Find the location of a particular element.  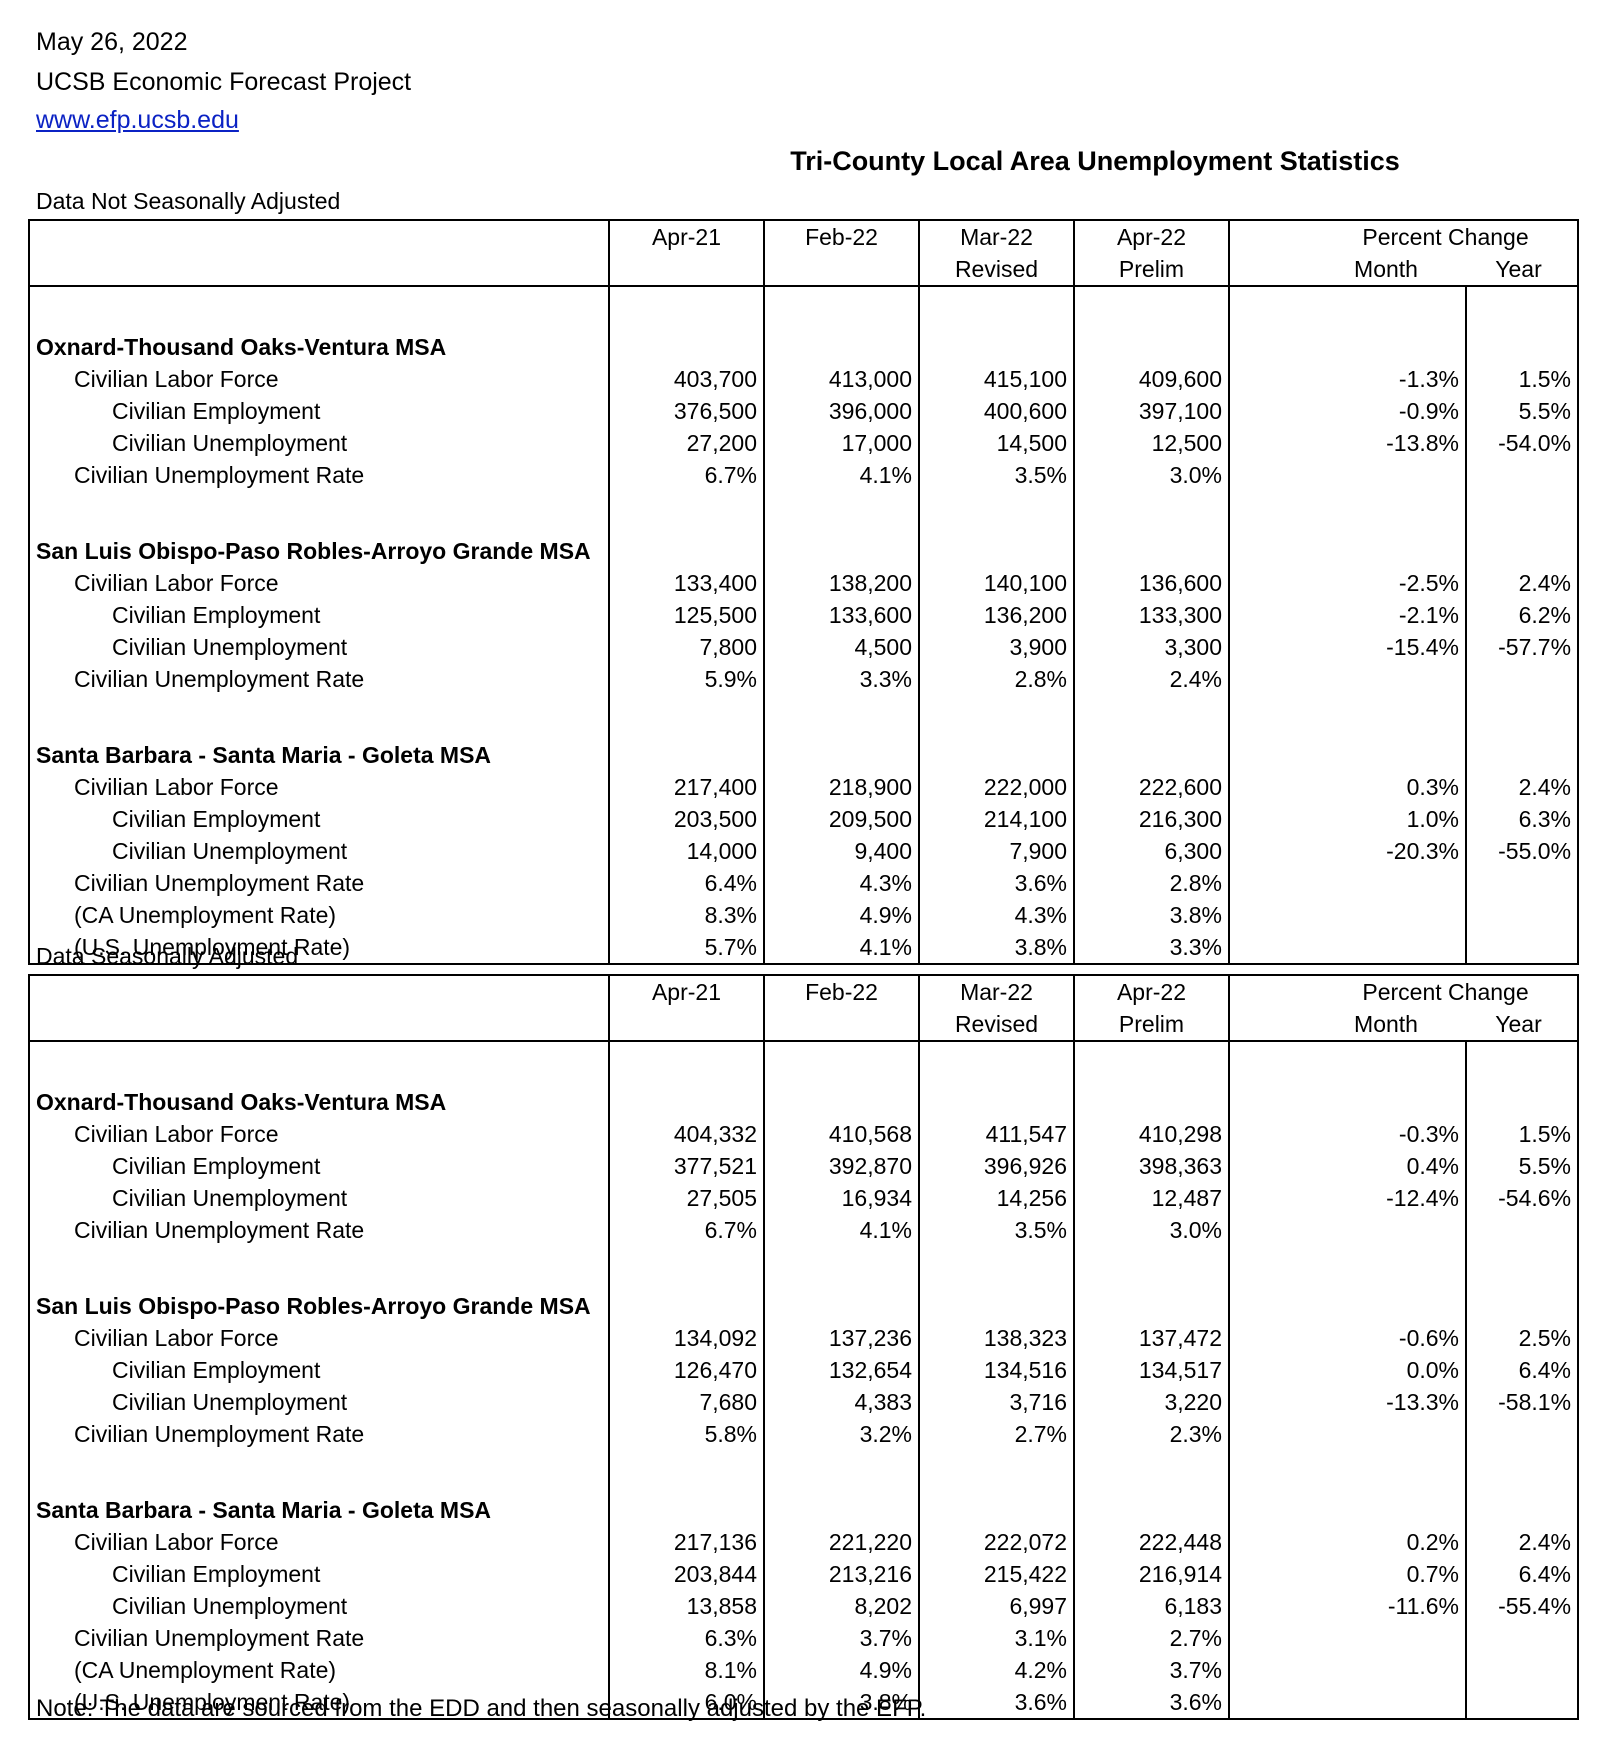

value-cell: 3.1% is located at coordinates (996, 1638).